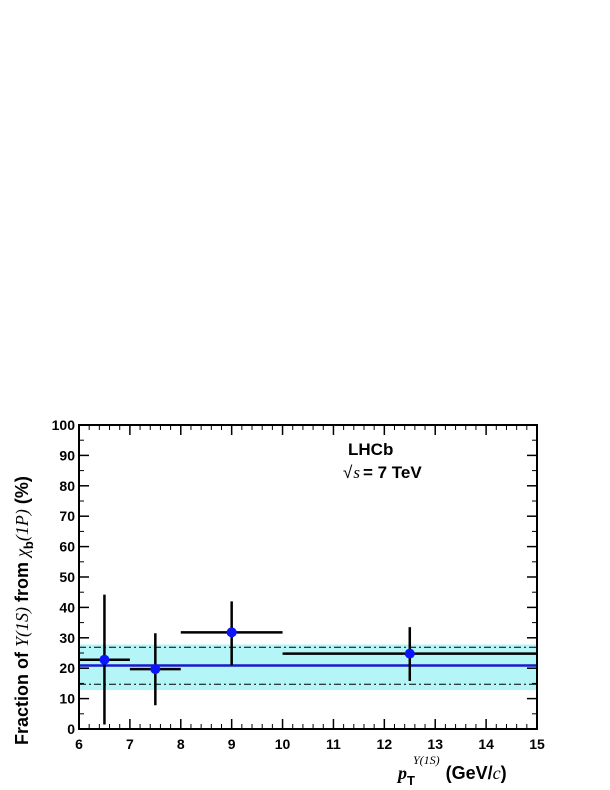 Image resolution: width=610 pixels, height=790 pixels. I want to click on y-tick-label: 100, so click(64, 425).